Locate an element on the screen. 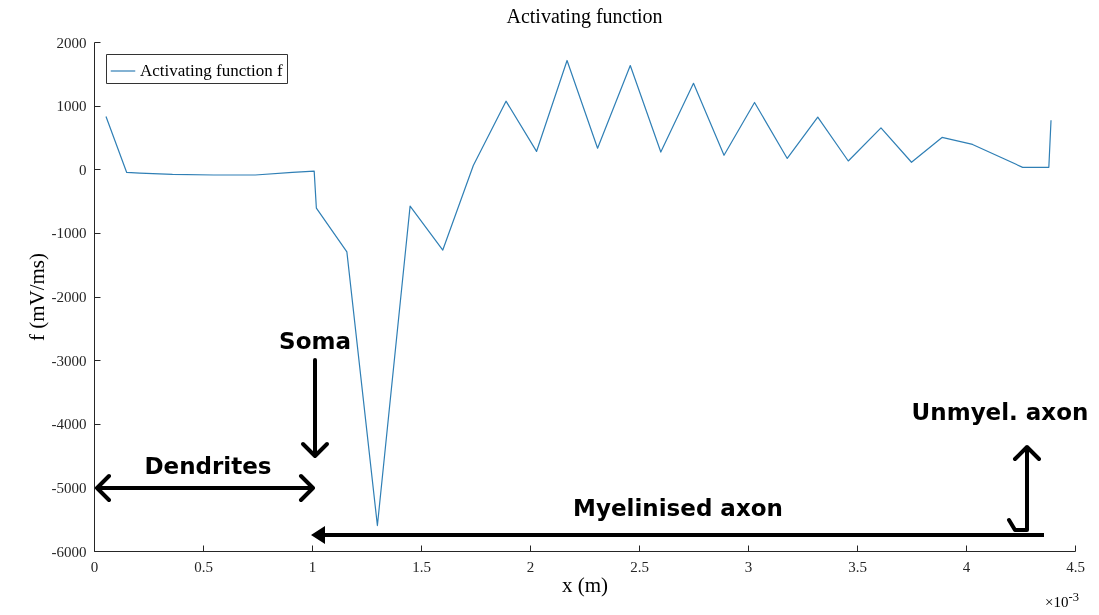 The height and width of the screenshot is (615, 1099). y-tick-label: 1000 is located at coordinates (71, 106).